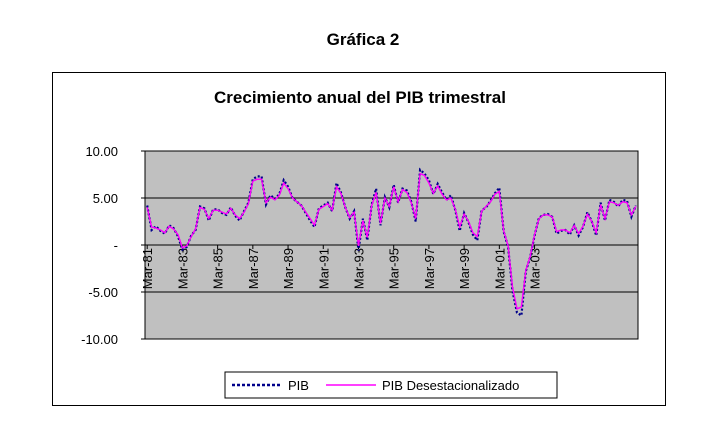 The height and width of the screenshot is (443, 726). Describe the element at coordinates (394, 268) in the screenshot. I see `x-tick-label: Mar-95` at that location.